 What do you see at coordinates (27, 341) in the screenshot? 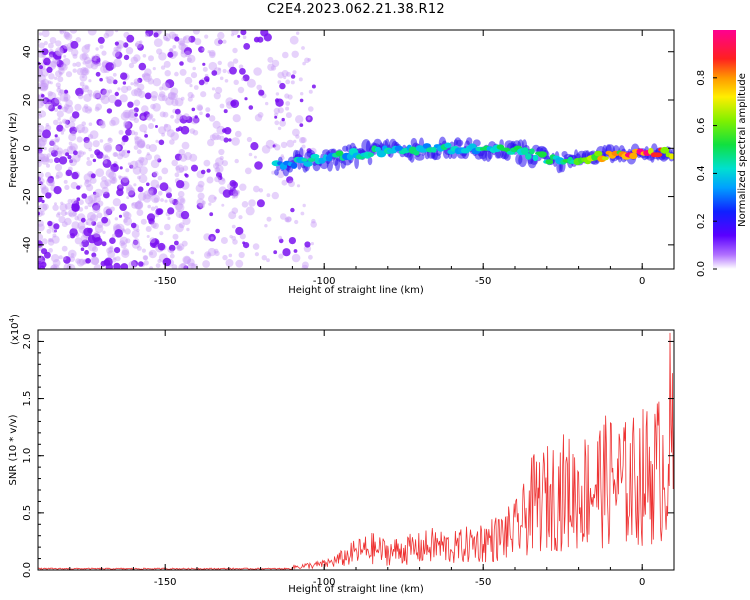
I see `snr-y-tick-label: 2.0` at bounding box center [27, 341].